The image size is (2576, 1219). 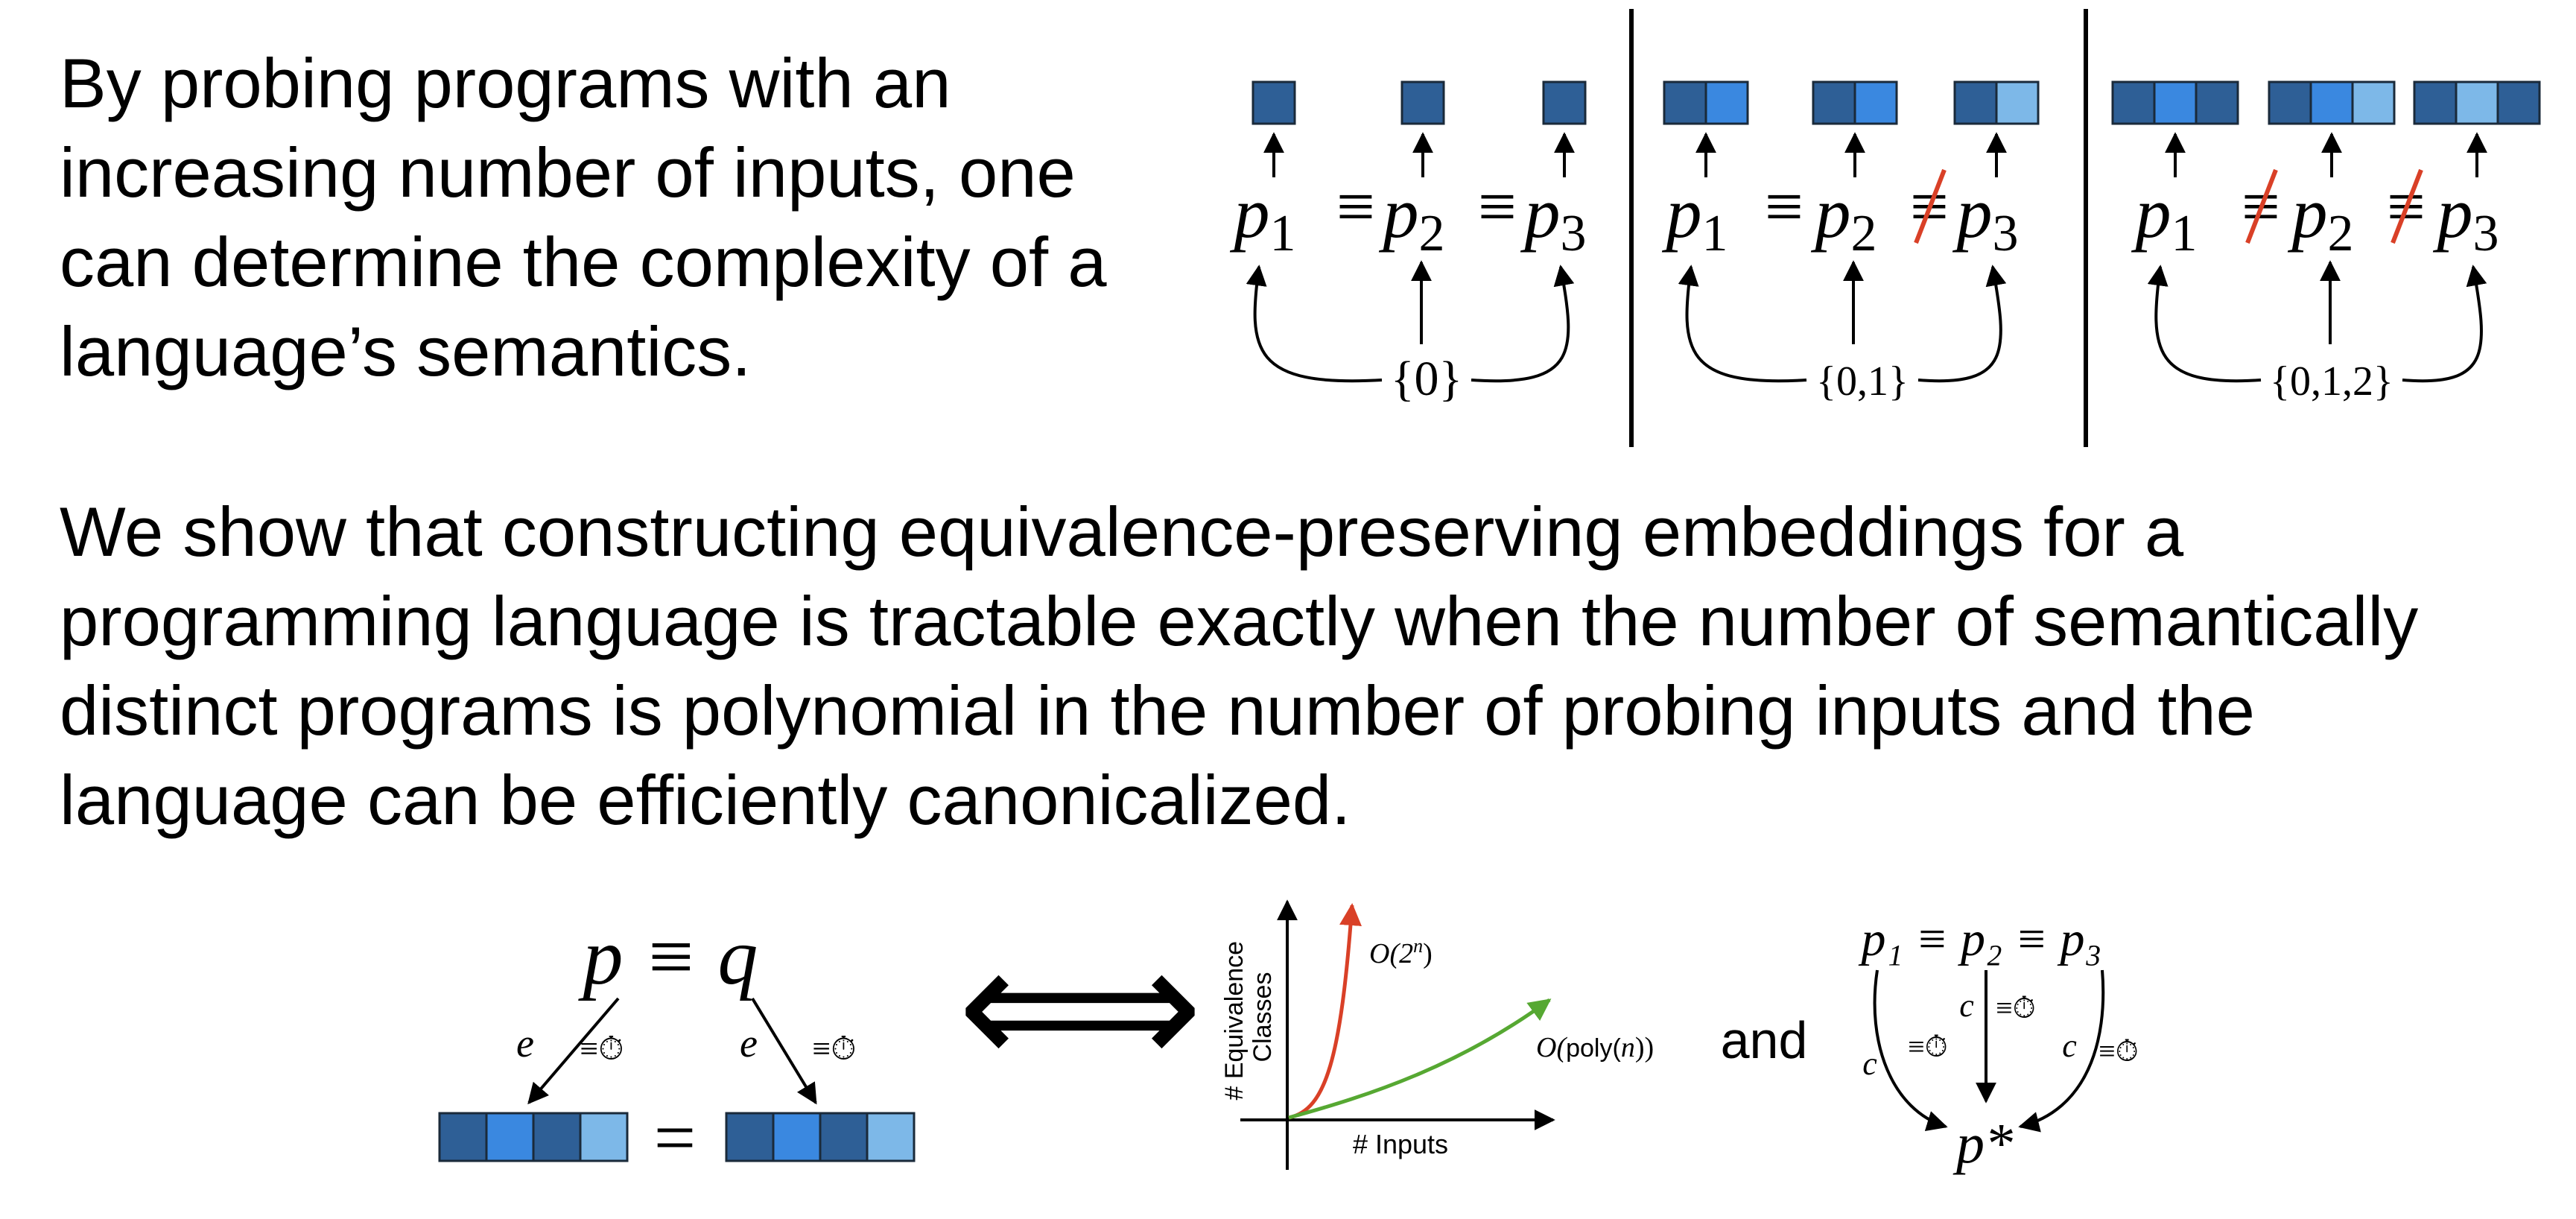 I want to click on canon-arrow-left, so click(x=1911, y=1050).